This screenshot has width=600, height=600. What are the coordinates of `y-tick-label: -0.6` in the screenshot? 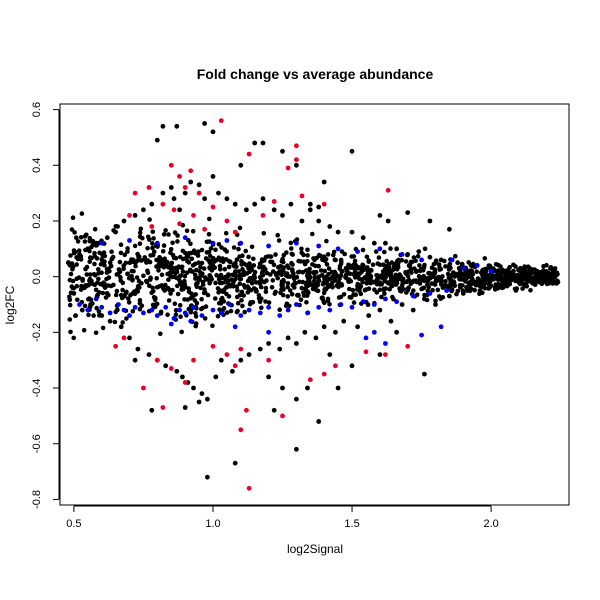 It's located at (37, 443).